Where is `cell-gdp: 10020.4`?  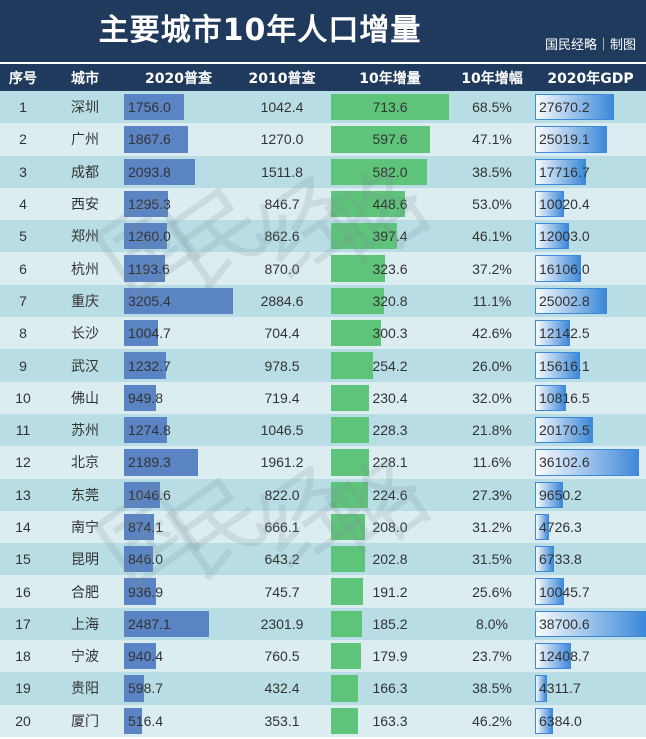 cell-gdp: 10020.4 is located at coordinates (590, 204).